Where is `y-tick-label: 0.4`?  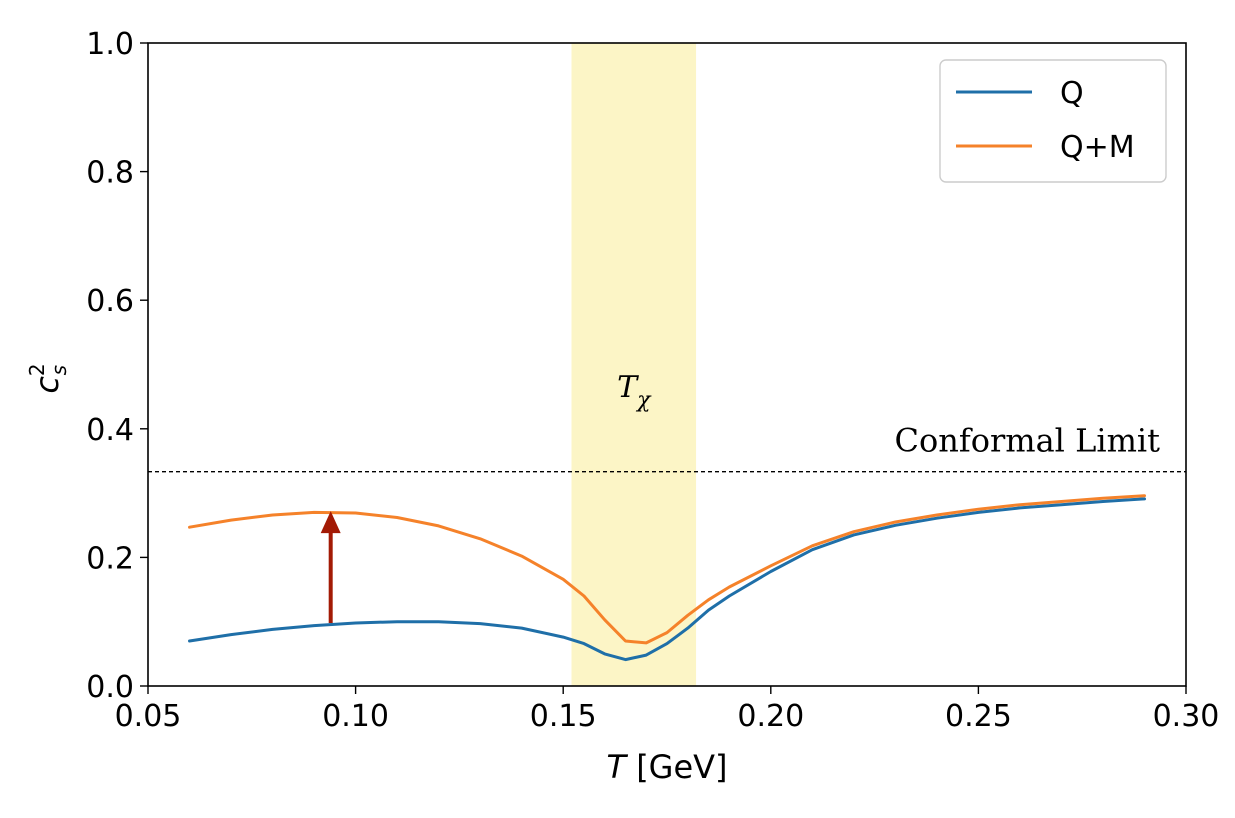
y-tick-label: 0.4 is located at coordinates (110, 430).